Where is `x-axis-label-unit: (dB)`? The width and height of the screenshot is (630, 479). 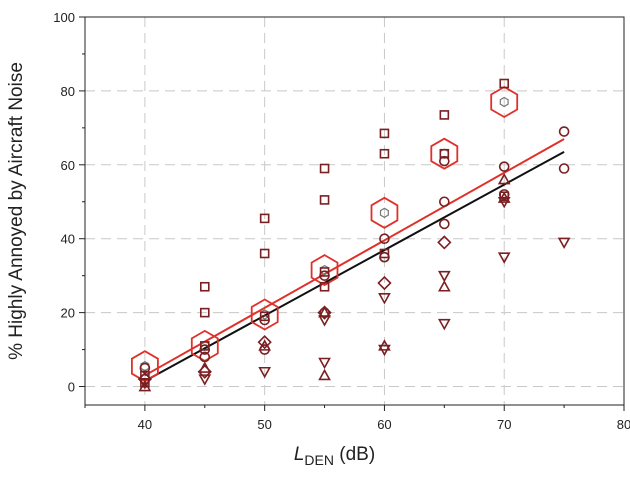
x-axis-label-unit: (dB) is located at coordinates (354, 454).